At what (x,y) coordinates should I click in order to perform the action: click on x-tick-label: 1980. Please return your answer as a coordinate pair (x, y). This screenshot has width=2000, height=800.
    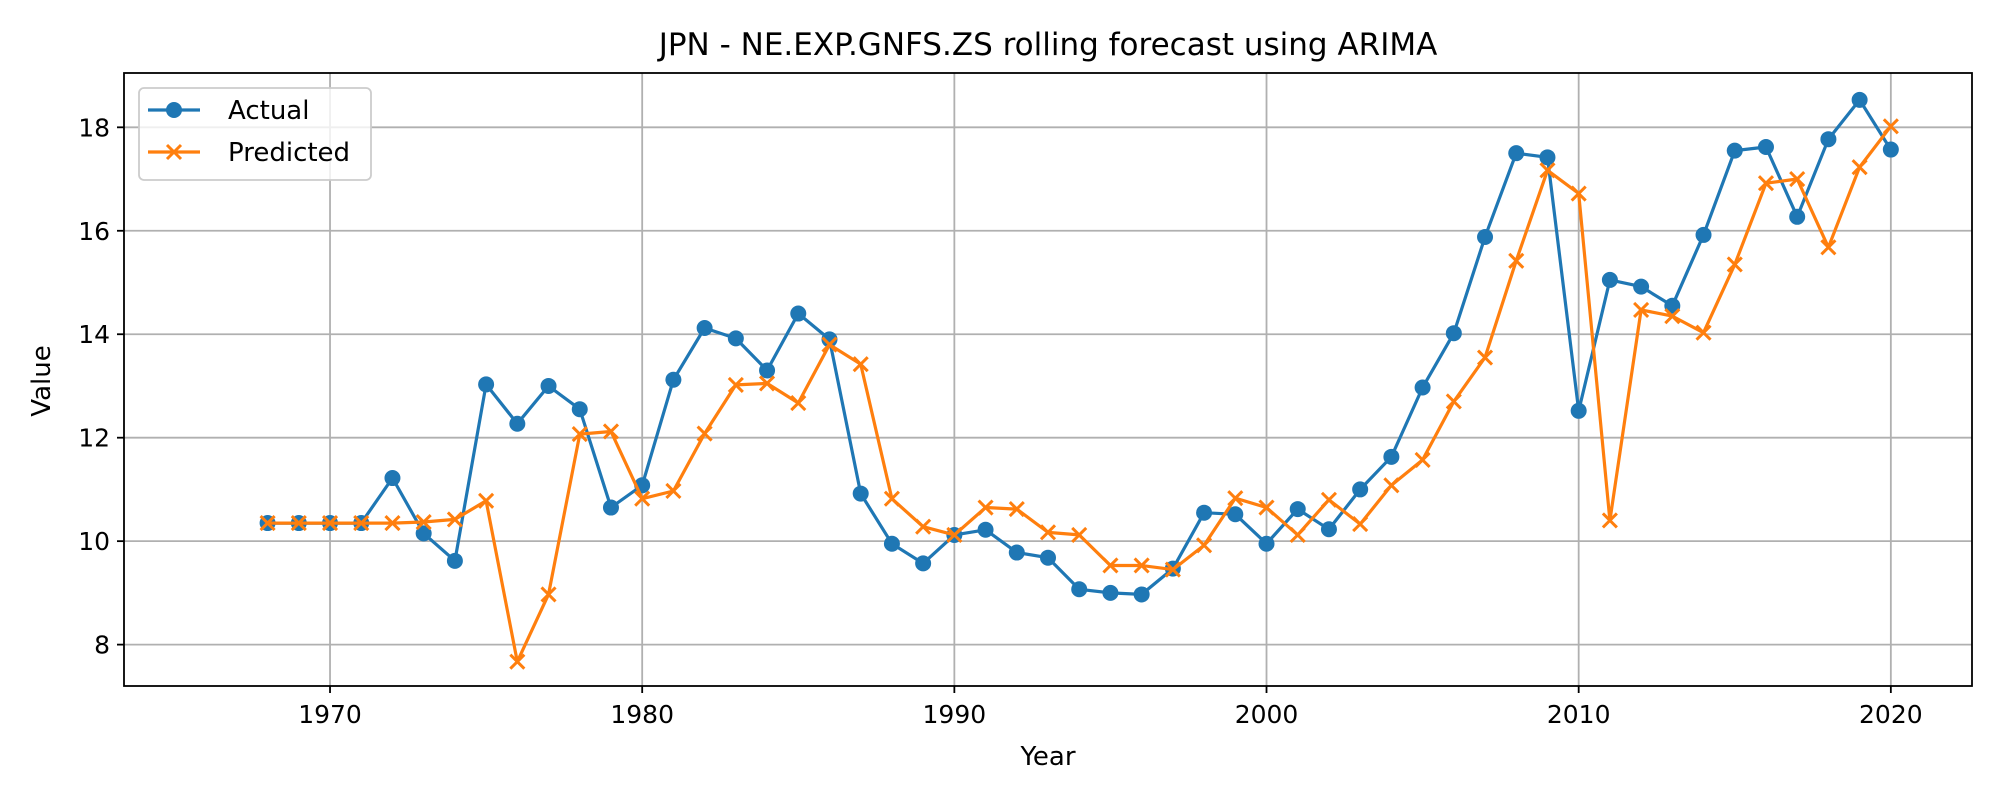
    Looking at the image, I should click on (642, 714).